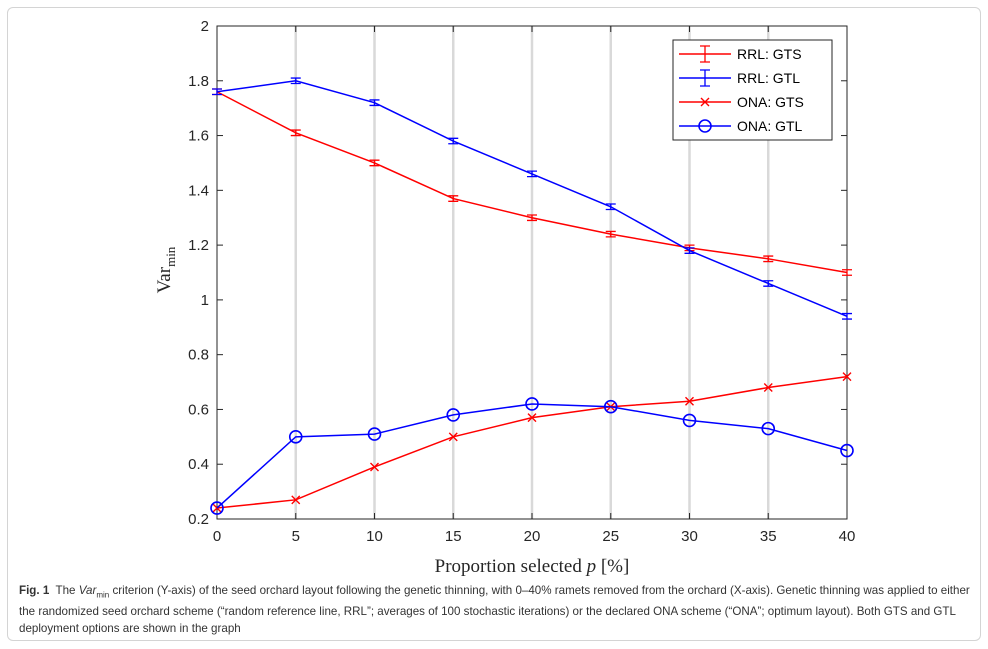 Image resolution: width=988 pixels, height=649 pixels. I want to click on x-axis-label: Proportion selected p [%], so click(532, 566).